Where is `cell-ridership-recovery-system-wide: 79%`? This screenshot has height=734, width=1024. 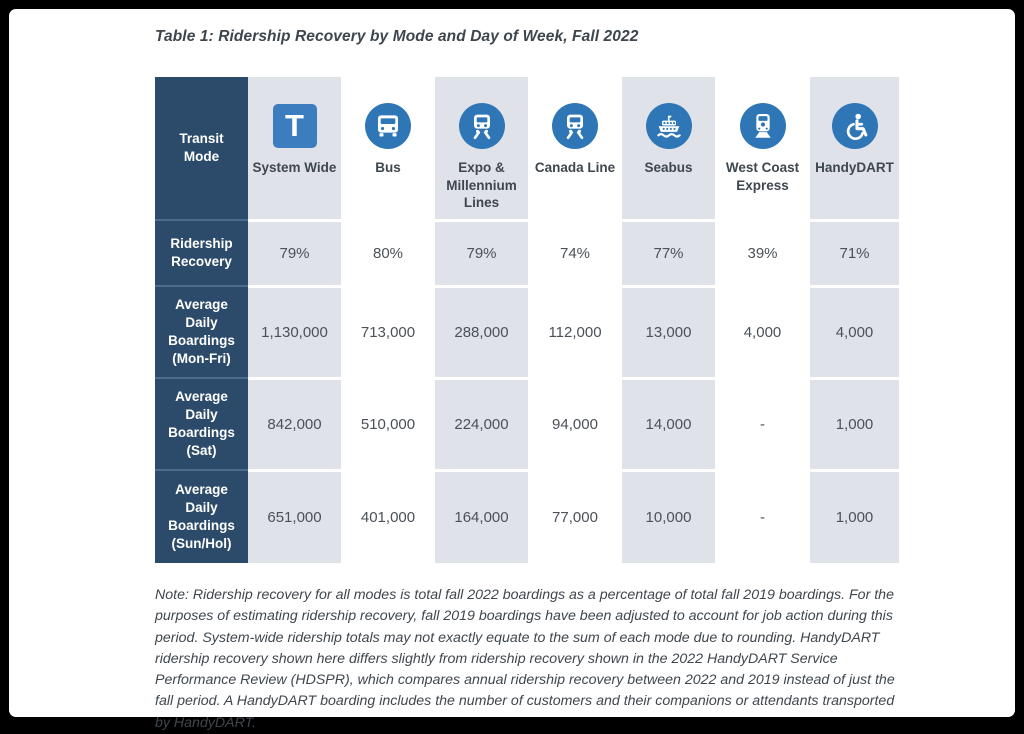 cell-ridership-recovery-system-wide: 79% is located at coordinates (294, 252).